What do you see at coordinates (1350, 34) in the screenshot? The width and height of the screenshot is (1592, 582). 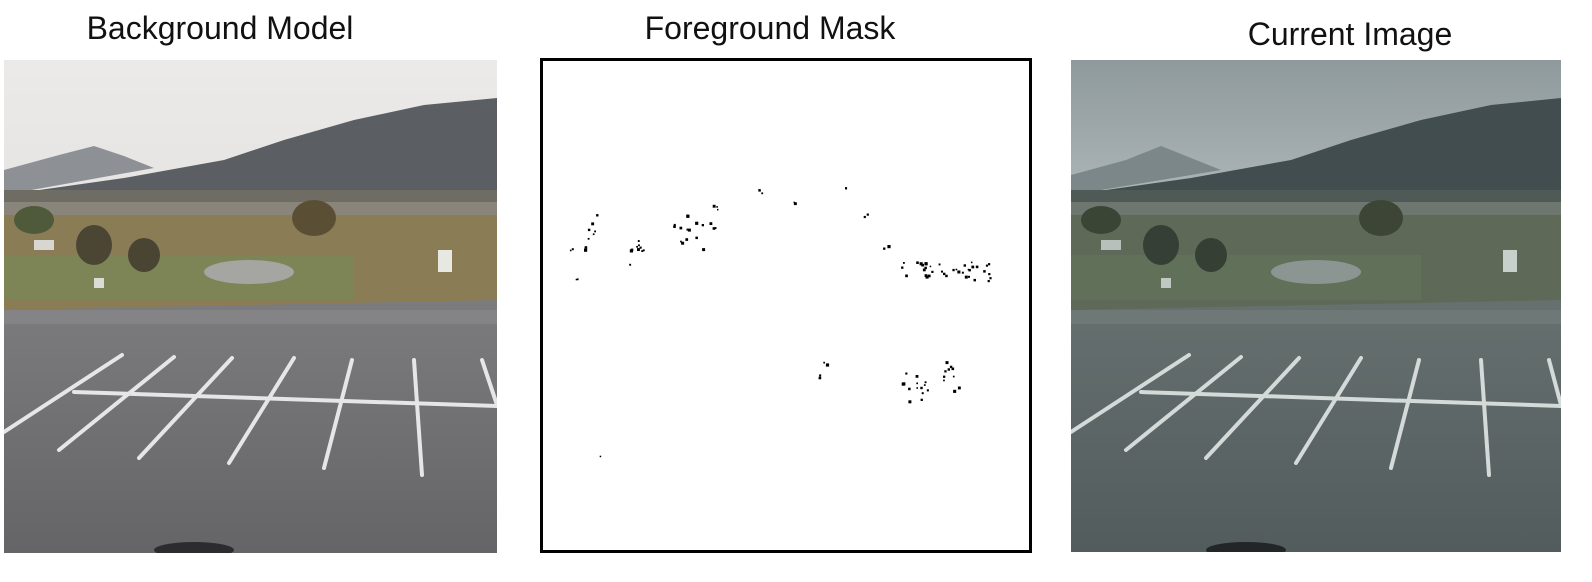 I see `current-image-title: Current Image` at bounding box center [1350, 34].